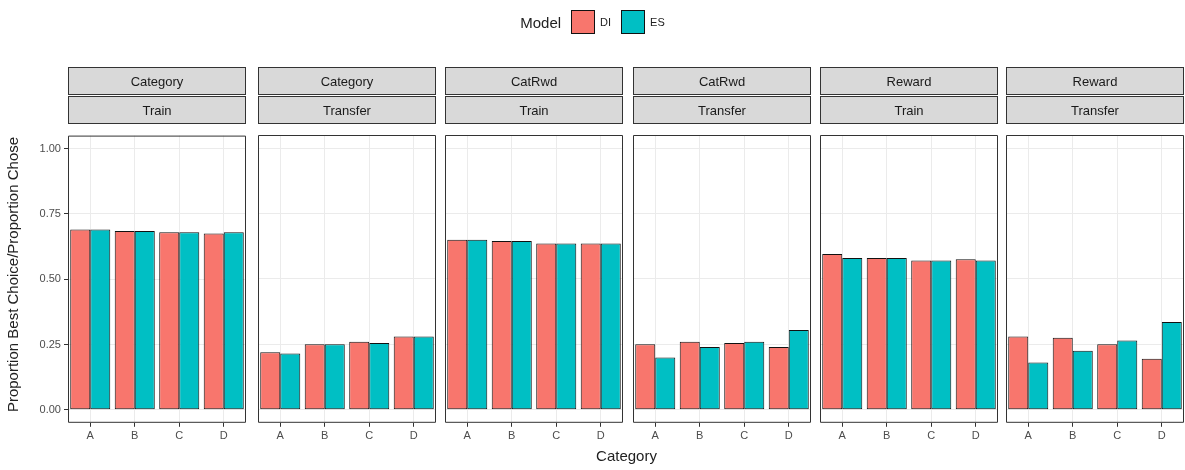 The height and width of the screenshot is (470, 1185). What do you see at coordinates (50, 147) in the screenshot?
I see `y-tick-label: 1.00` at bounding box center [50, 147].